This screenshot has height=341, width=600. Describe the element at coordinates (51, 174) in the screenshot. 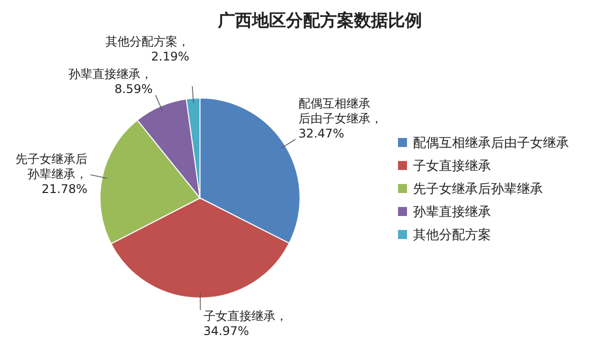

I see `data-label: 先子女继承后孙辈继承，21.78%` at that location.